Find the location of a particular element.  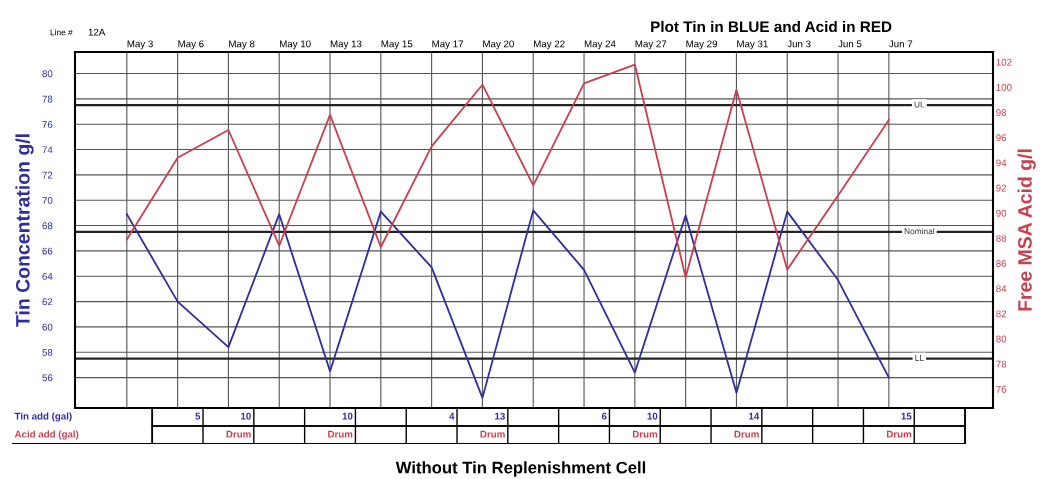

x-tick-label: May 8 is located at coordinates (242, 45).